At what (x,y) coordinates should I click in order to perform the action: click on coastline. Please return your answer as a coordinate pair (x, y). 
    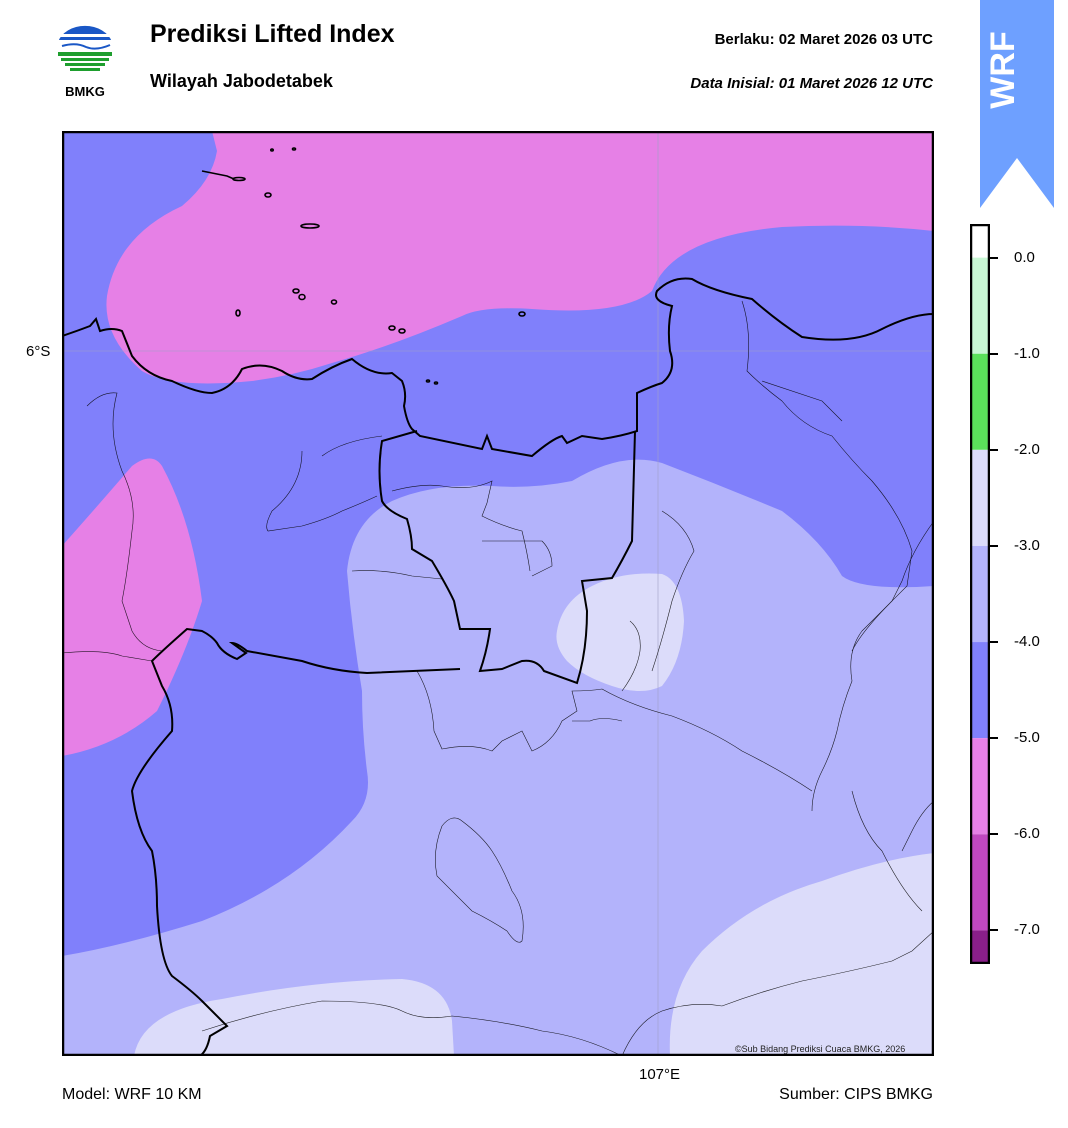
    Looking at the image, I should click on (498, 367).